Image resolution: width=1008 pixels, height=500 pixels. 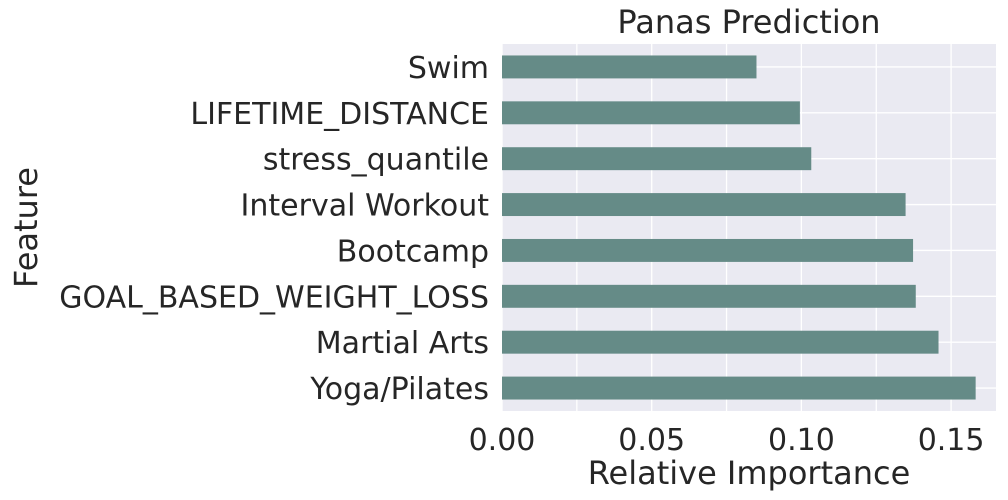 What do you see at coordinates (727, 440) in the screenshot?
I see `x-tick-labels: 0.00 0.05 0.10 0.15` at bounding box center [727, 440].